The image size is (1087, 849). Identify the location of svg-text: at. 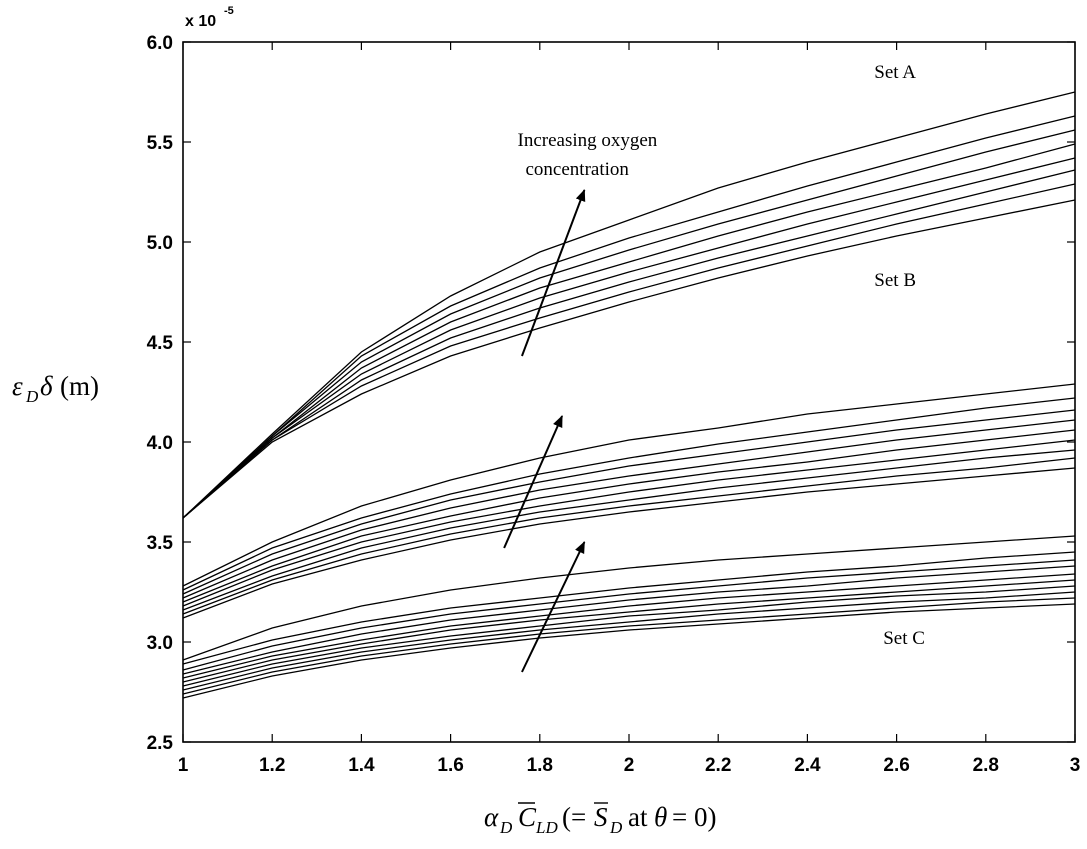
(638, 817).